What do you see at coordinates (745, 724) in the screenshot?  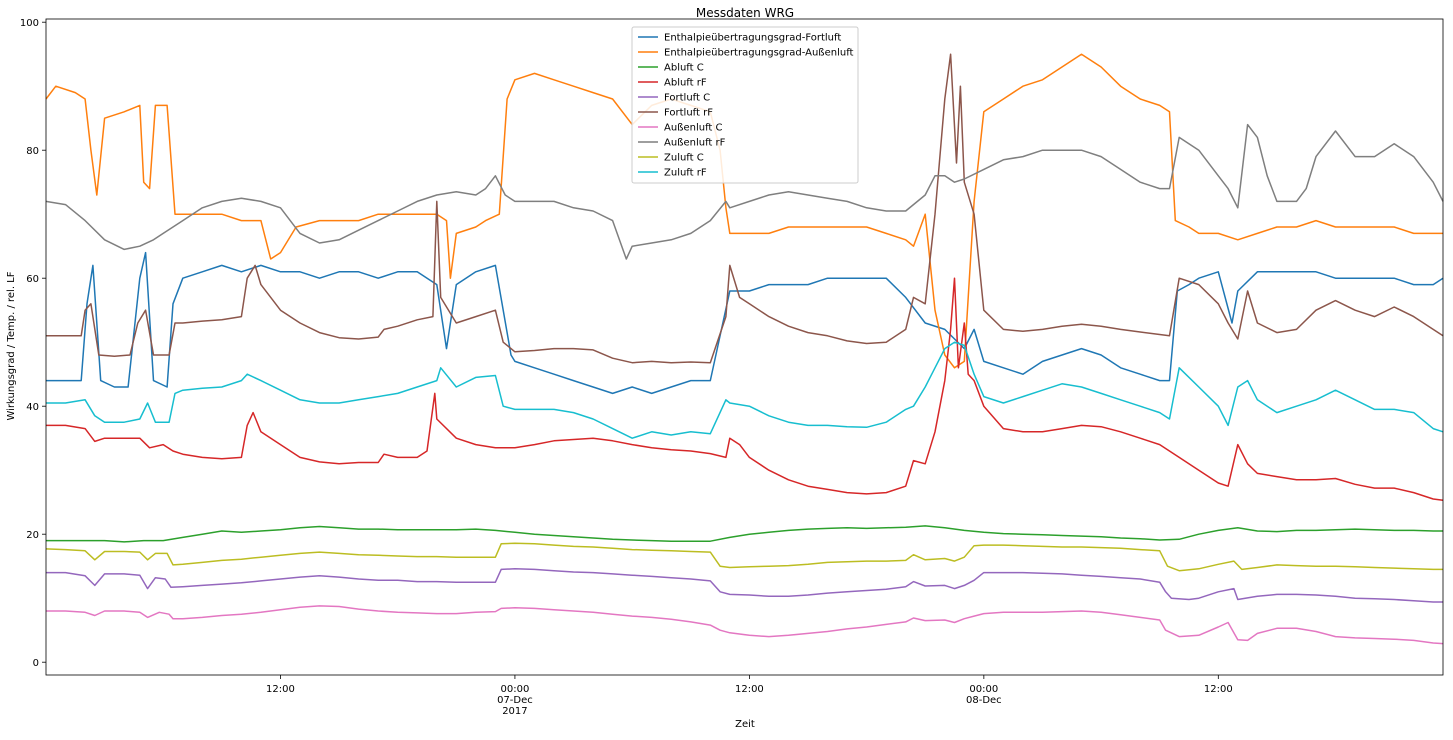 I see `x-axis-label: Zeit` at bounding box center [745, 724].